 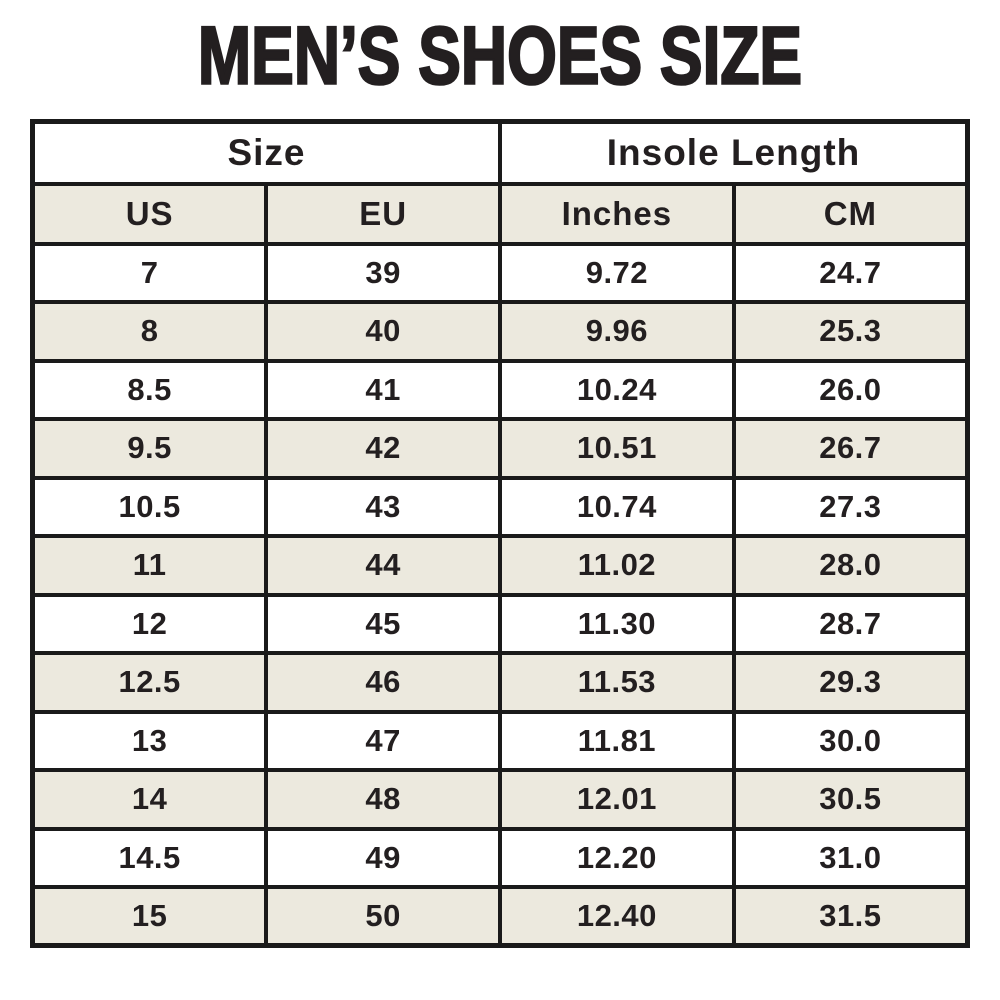 I want to click on cell-us: 8.5, so click(x=149, y=389).